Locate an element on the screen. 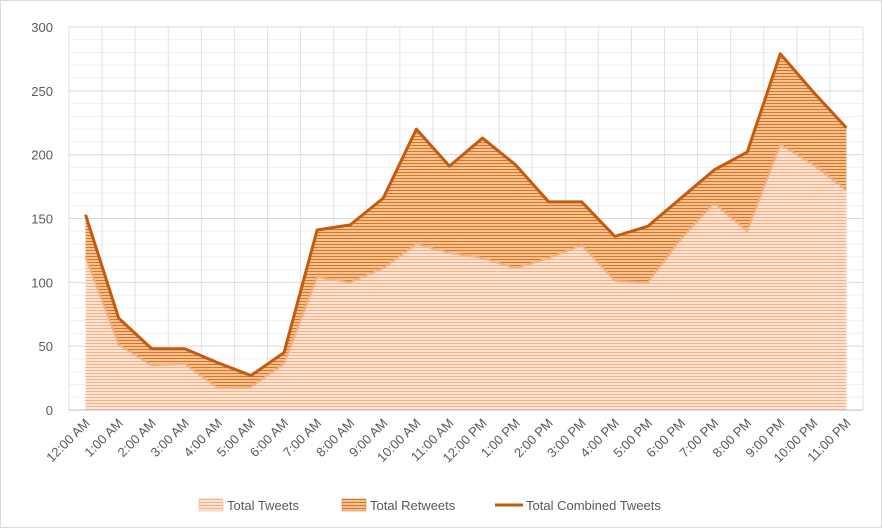 The width and height of the screenshot is (882, 528). y-tick-label: 100 is located at coordinates (42, 282).